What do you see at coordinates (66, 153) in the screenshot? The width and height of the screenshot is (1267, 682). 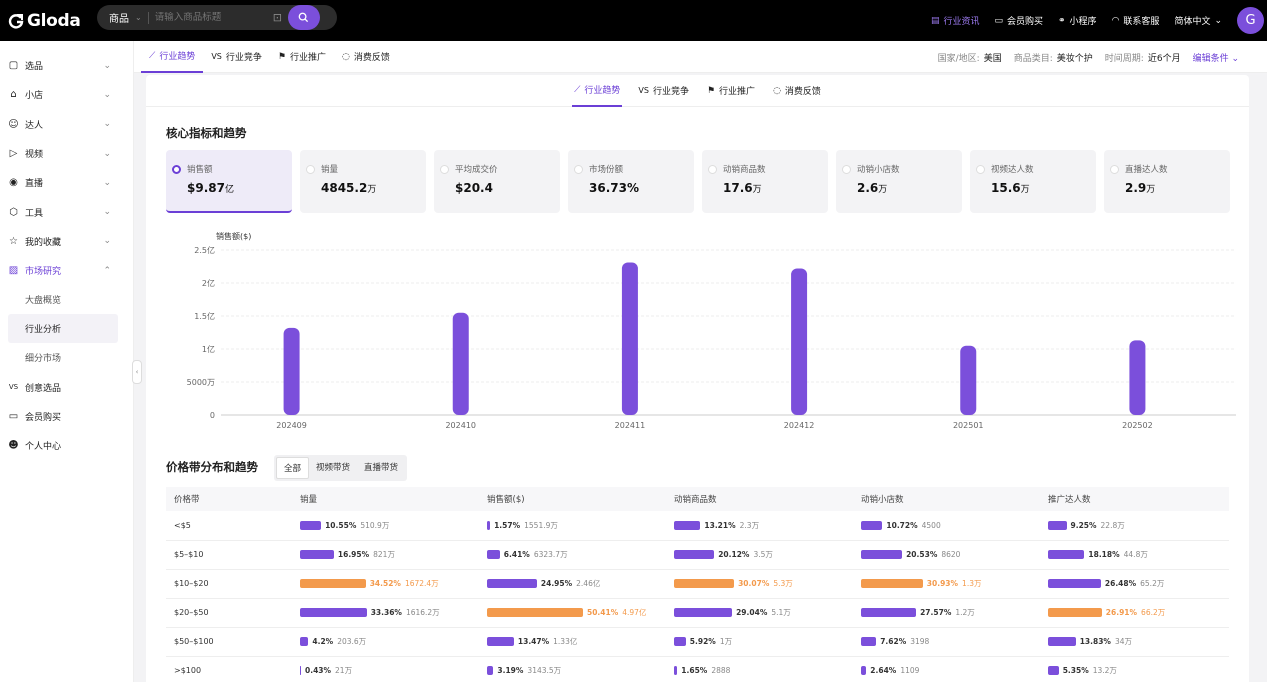 I see `sidebar-item-3: ▷ 视频 ⌄` at bounding box center [66, 153].